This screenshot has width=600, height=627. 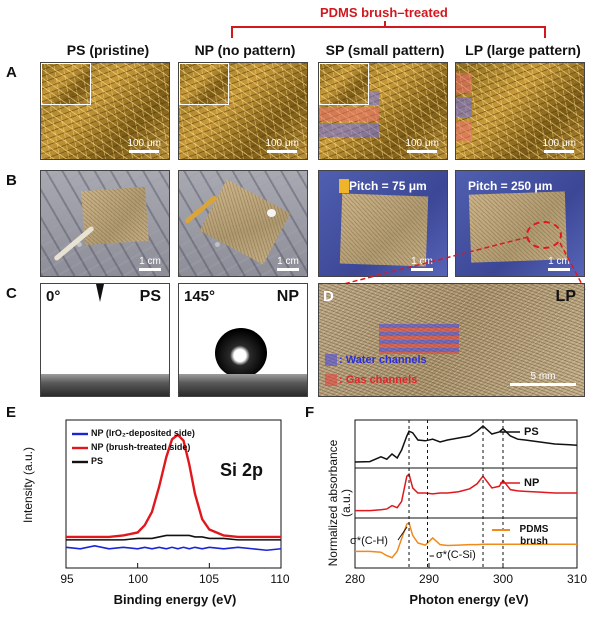 I want to click on f-xtick: 310, so click(x=577, y=579).